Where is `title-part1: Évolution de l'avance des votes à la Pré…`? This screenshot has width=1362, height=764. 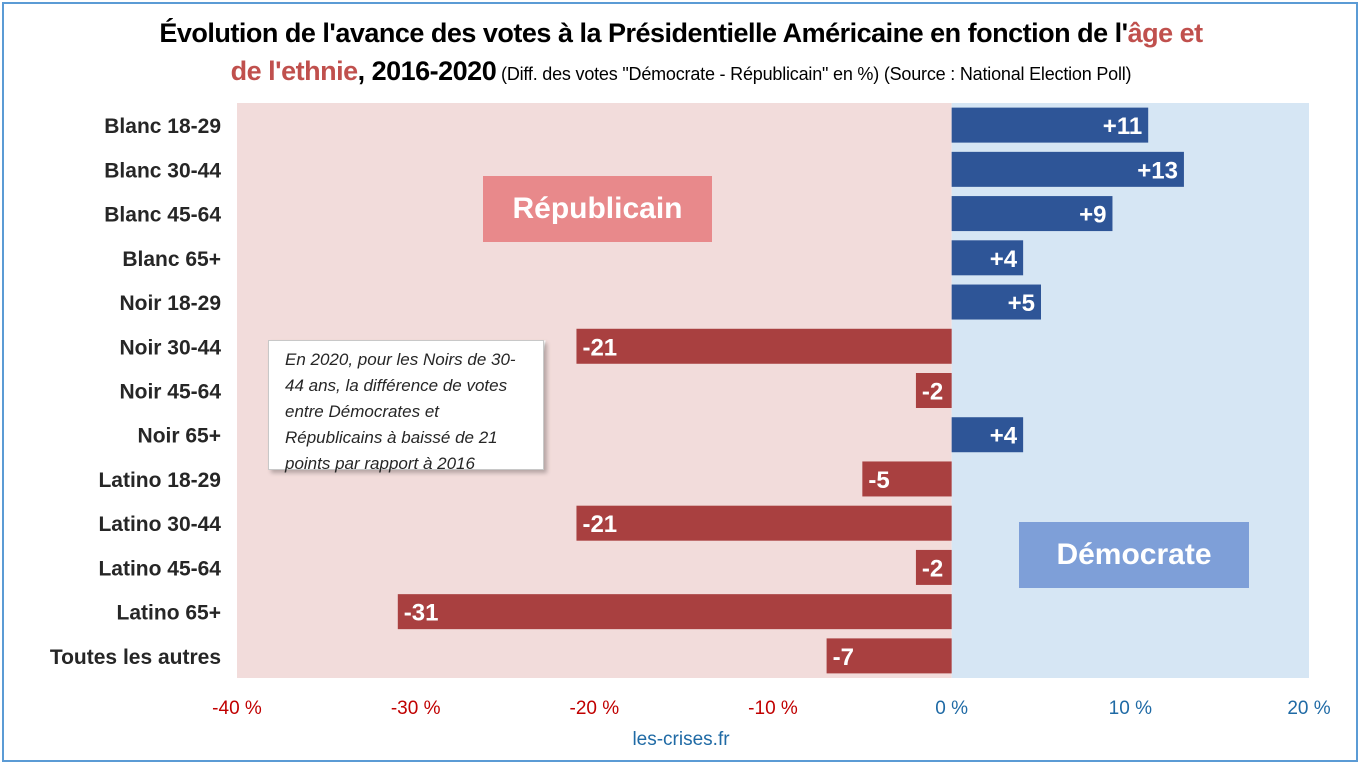
title-part1: Évolution de l'avance des votes à la Pré… is located at coordinates (643, 33).